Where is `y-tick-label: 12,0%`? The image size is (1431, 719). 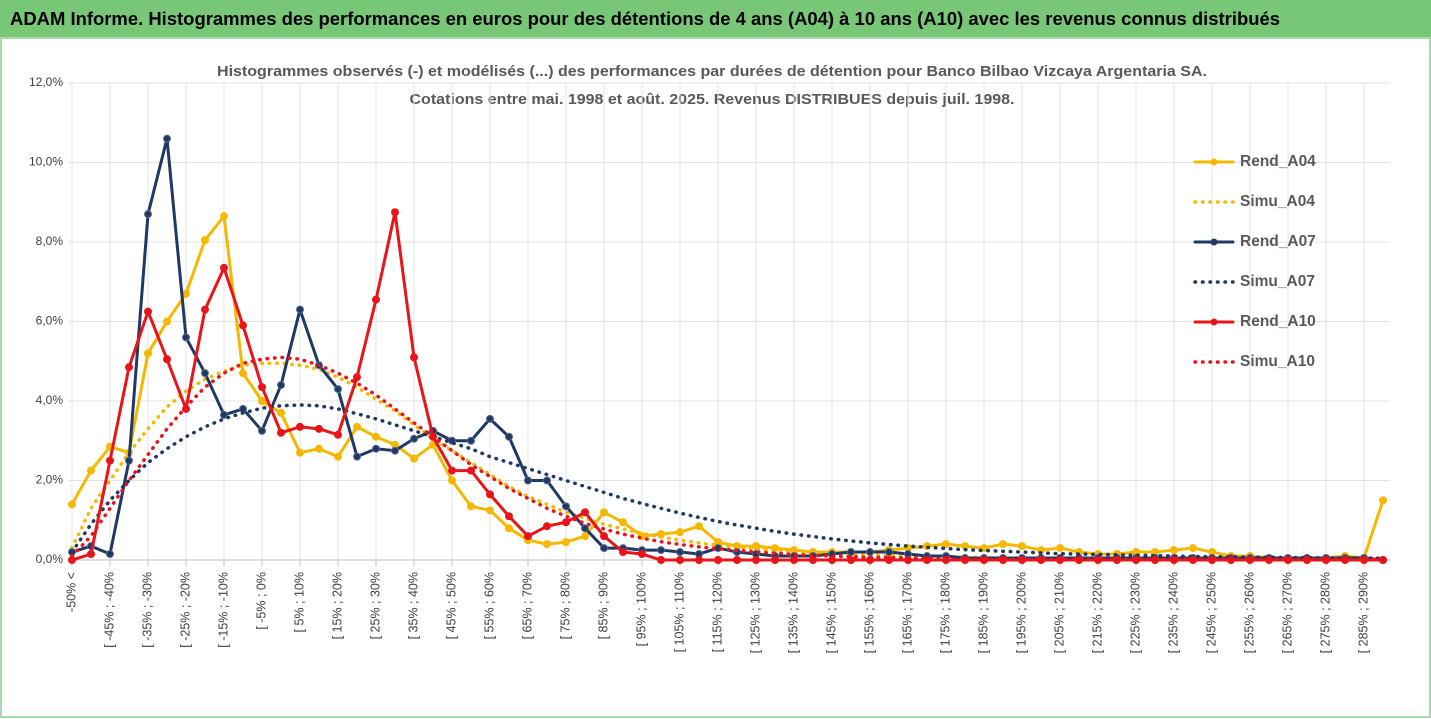 y-tick-label: 12,0% is located at coordinates (46, 82).